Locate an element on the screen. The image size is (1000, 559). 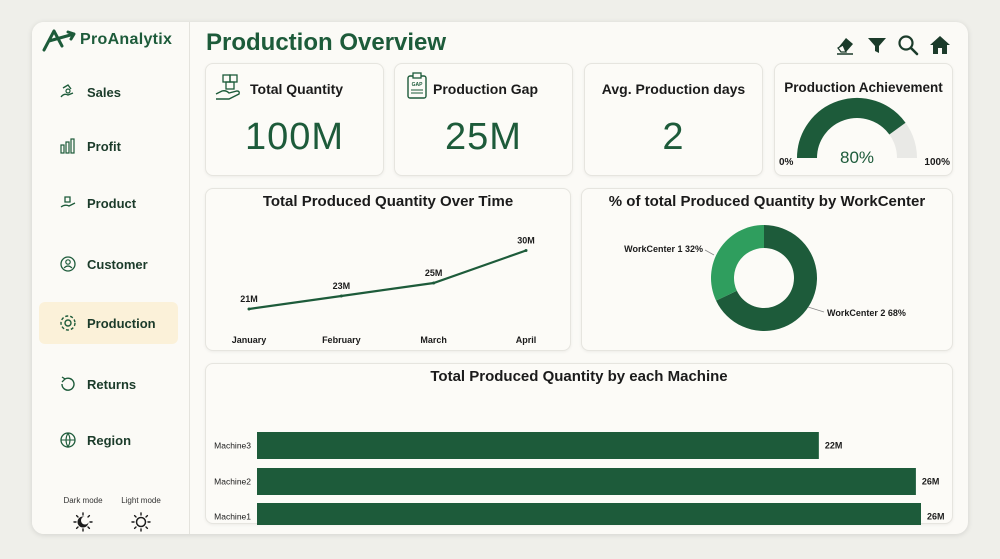
sidebar-item-label: Returns is located at coordinates (112, 384).